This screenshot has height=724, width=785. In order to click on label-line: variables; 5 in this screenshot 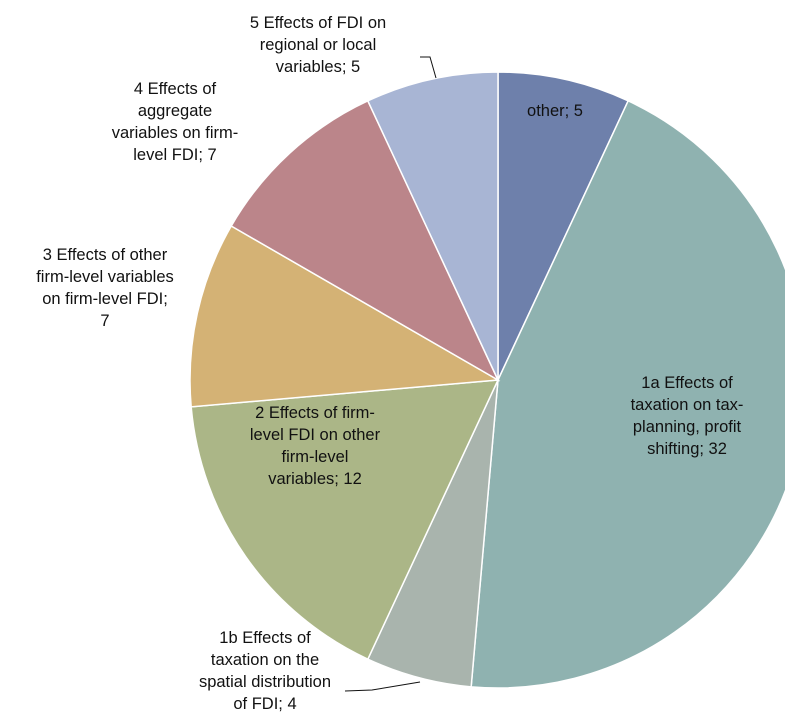, I will do `click(318, 67)`.